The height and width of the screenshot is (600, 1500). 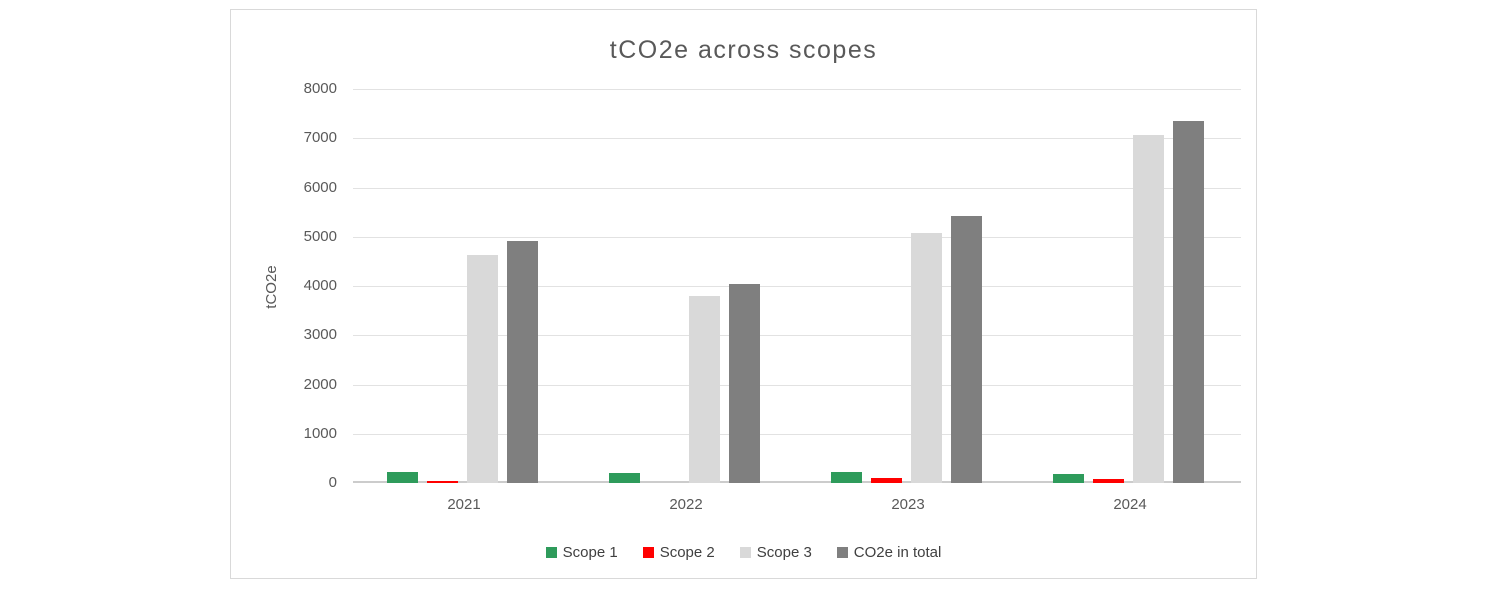 I want to click on bar-scope-1-2023, so click(x=846, y=477).